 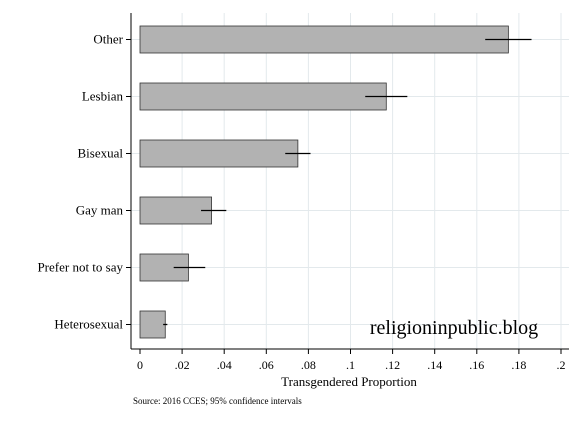 I want to click on bar-gay-man, so click(x=175, y=210).